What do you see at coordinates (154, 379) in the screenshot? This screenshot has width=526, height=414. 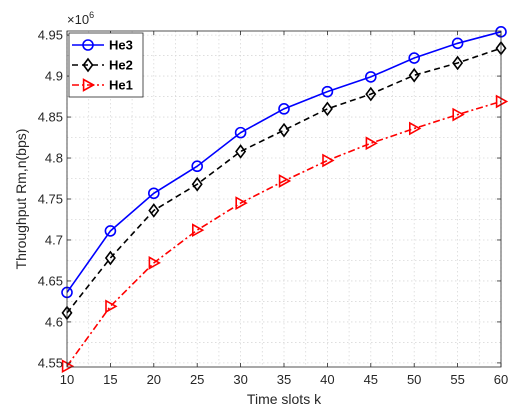 I see `x-tick-label: 20` at bounding box center [154, 379].